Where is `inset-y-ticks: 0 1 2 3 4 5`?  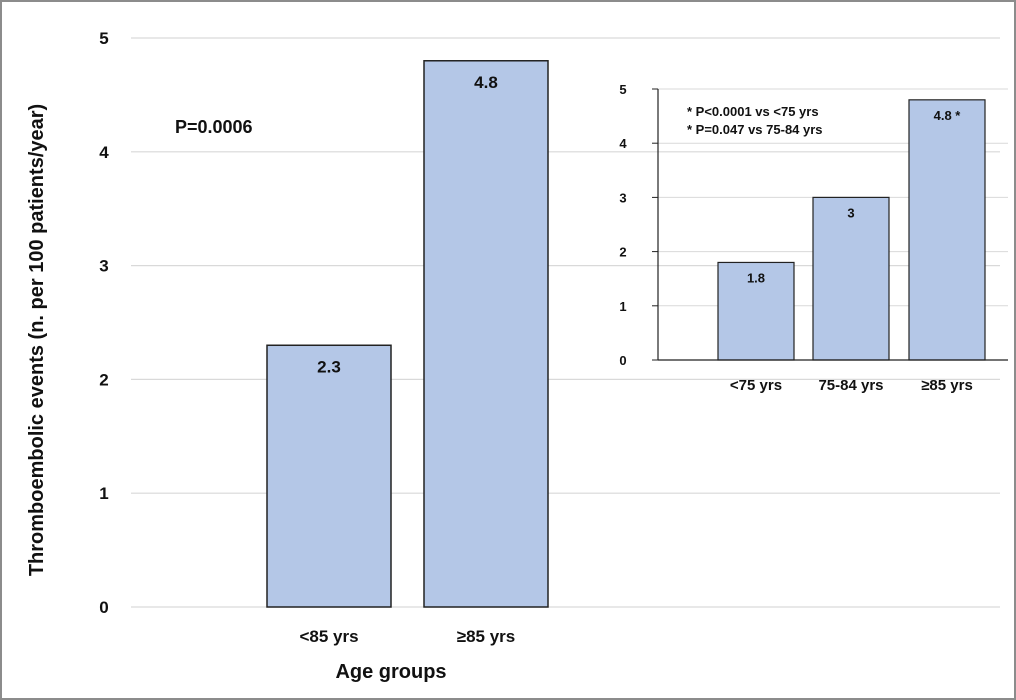
inset-y-ticks: 0 1 2 3 4 5 is located at coordinates (638, 225).